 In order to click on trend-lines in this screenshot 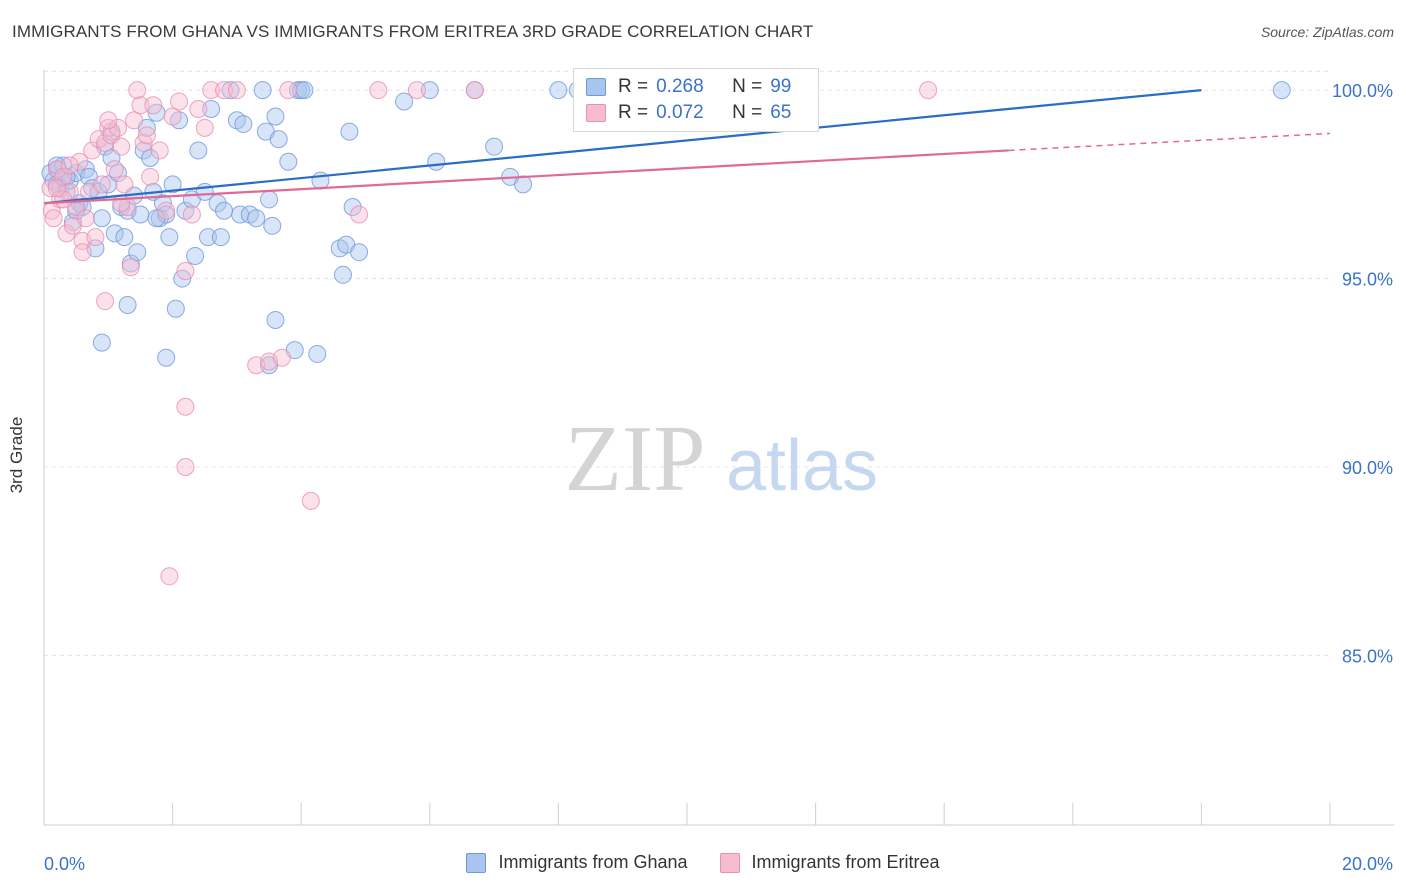, I will do `click(687, 147)`.